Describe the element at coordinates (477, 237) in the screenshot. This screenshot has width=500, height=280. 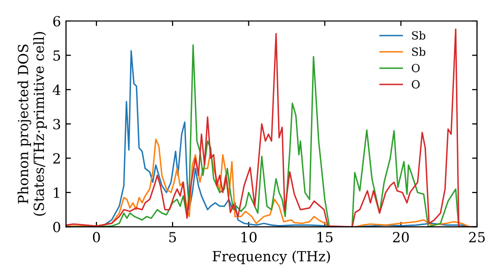
I see `x-tick-label: 25` at that location.